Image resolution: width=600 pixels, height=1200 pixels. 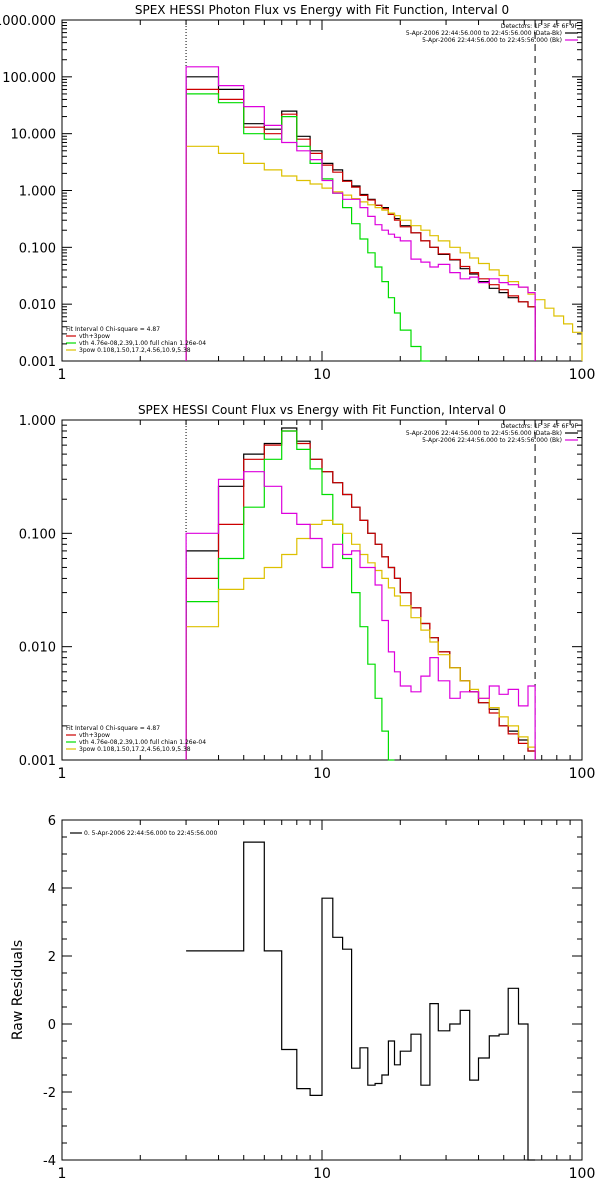 I want to click on y-tick-label: -2, so click(x=49, y=1093).